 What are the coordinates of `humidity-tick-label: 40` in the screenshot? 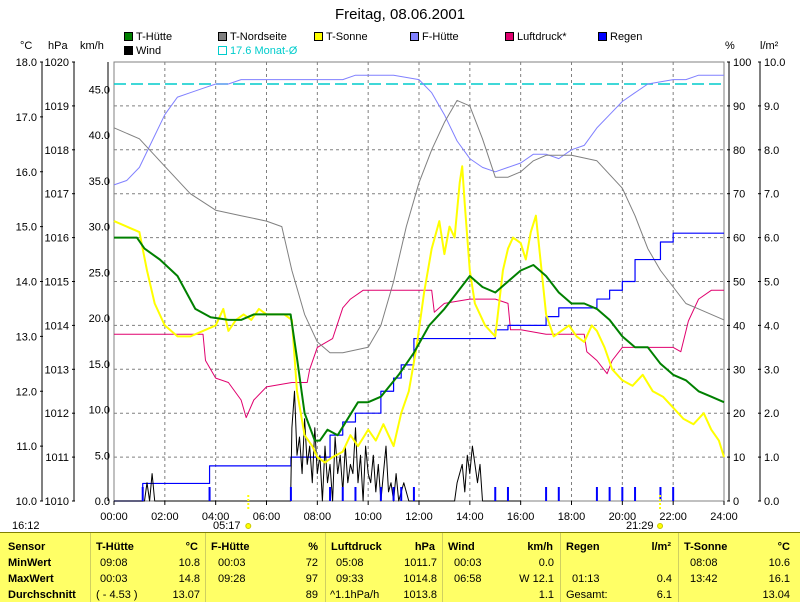 It's located at (739, 326).